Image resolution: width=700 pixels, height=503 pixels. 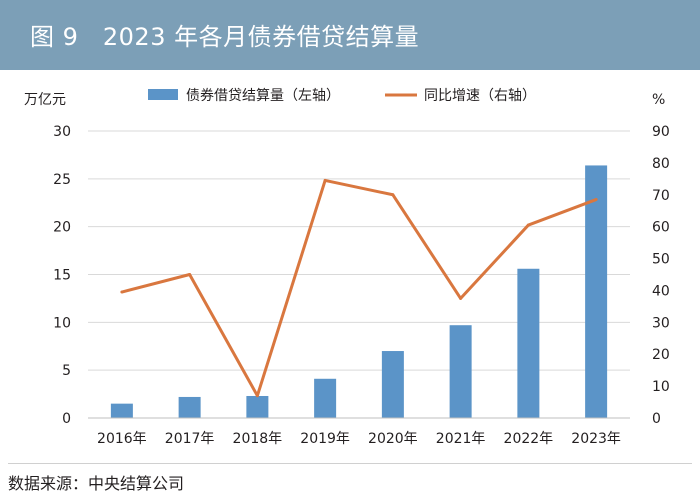 What do you see at coordinates (350, 463) in the screenshot?
I see `footer-rule` at bounding box center [350, 463].